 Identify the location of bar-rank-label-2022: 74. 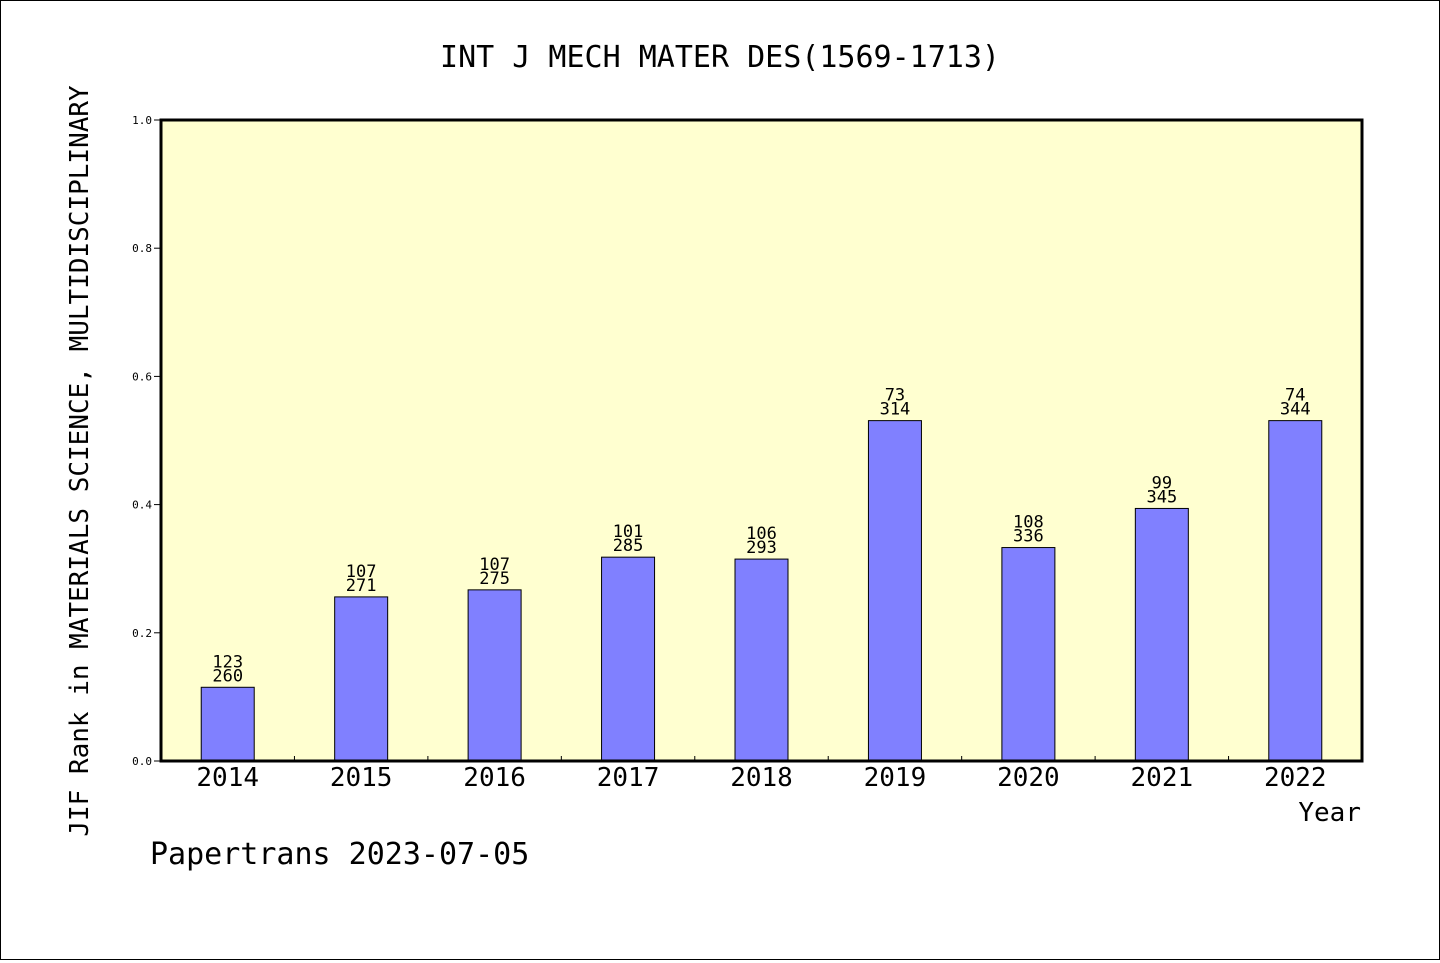
(1295, 396).